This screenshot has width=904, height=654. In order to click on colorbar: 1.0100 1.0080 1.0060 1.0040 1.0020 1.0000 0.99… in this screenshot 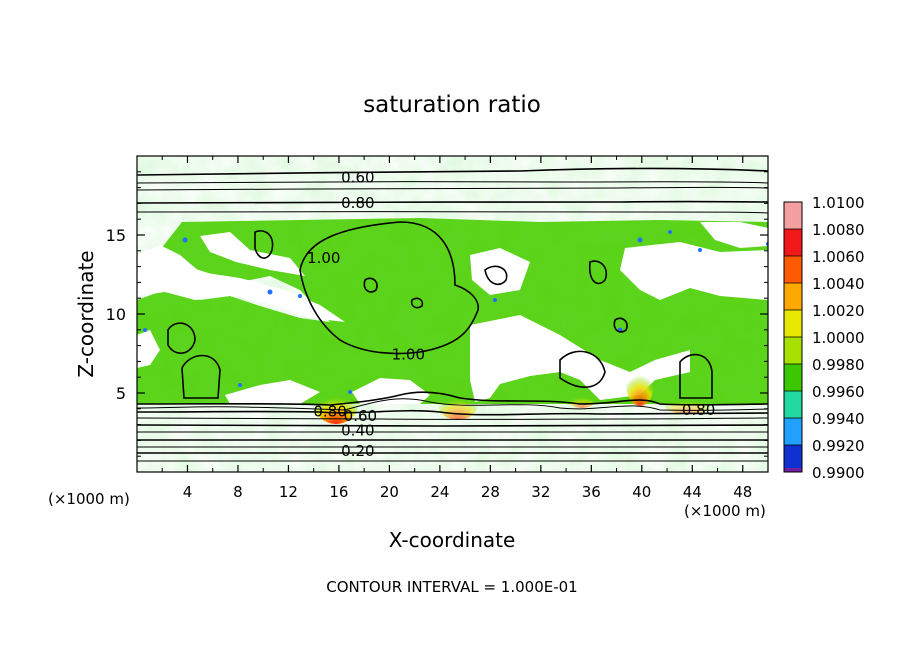, I will do `click(824, 338)`.